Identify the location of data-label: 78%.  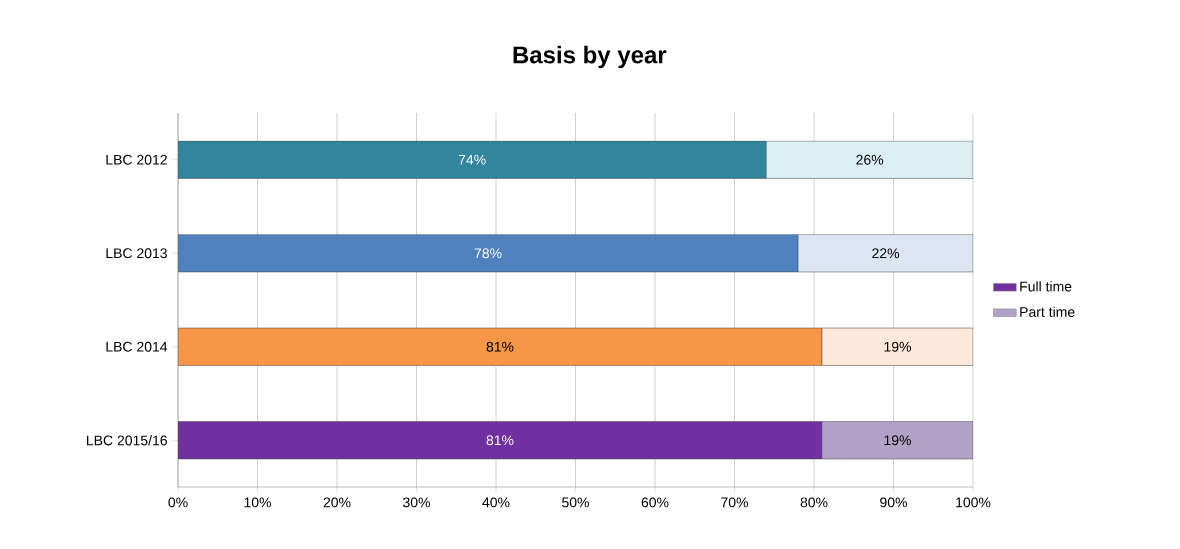
(488, 253).